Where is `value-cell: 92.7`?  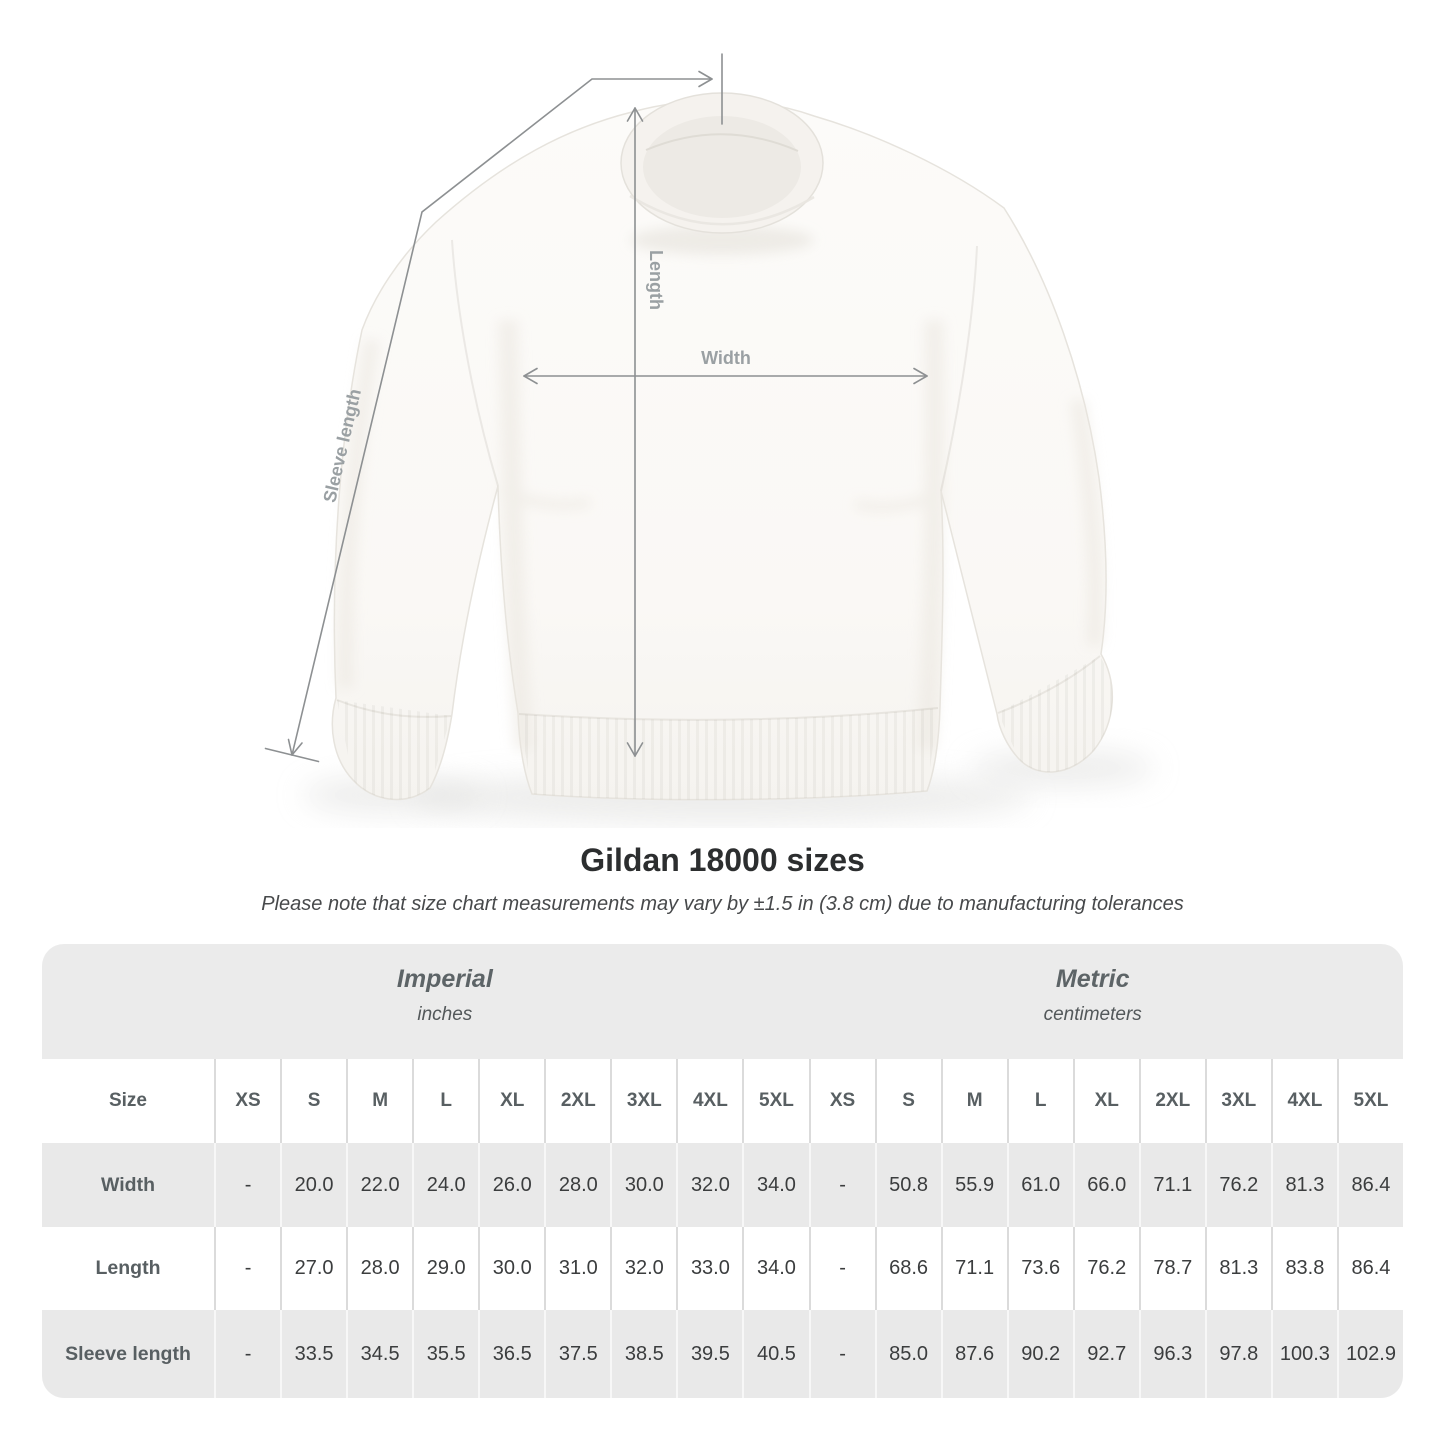 value-cell: 92.7 is located at coordinates (1105, 1354).